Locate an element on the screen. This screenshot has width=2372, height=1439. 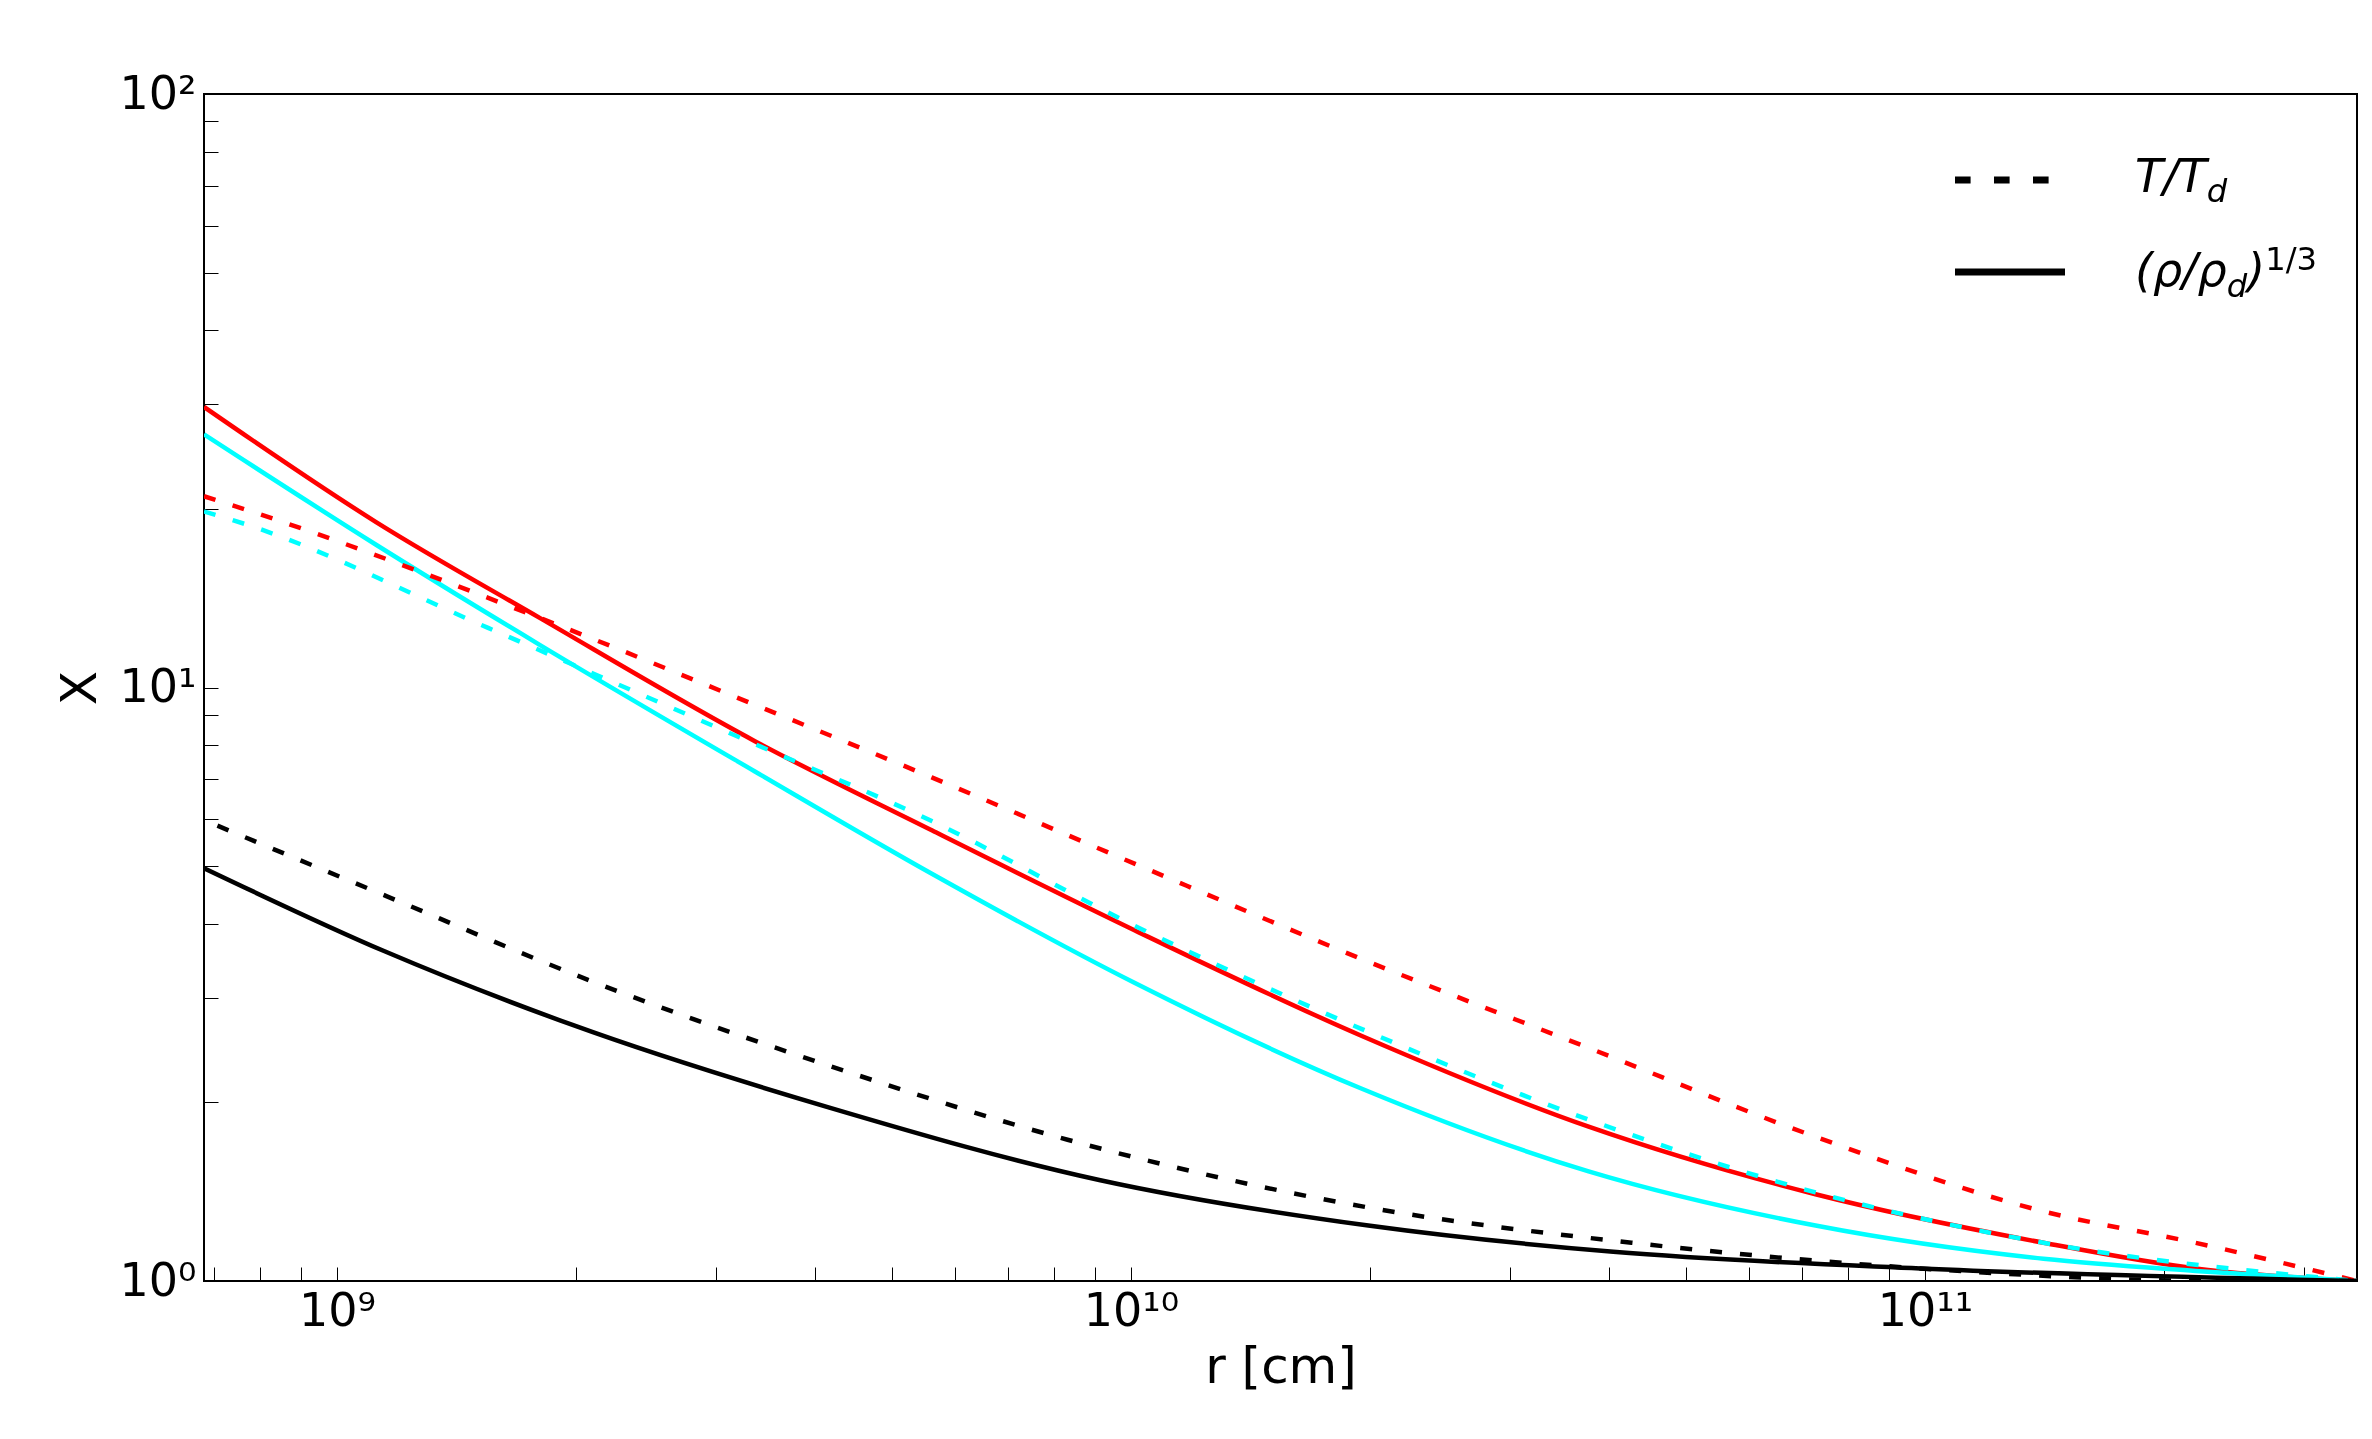
y-tick-label: 10⁰ is located at coordinates (158, 1279).